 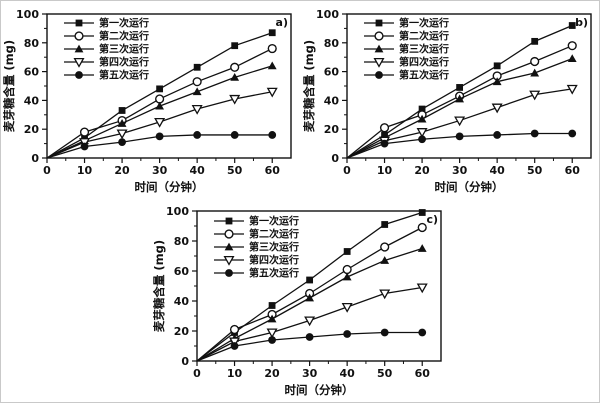 I want to click on legend-item-label: 第五次运行, so click(x=124, y=75).